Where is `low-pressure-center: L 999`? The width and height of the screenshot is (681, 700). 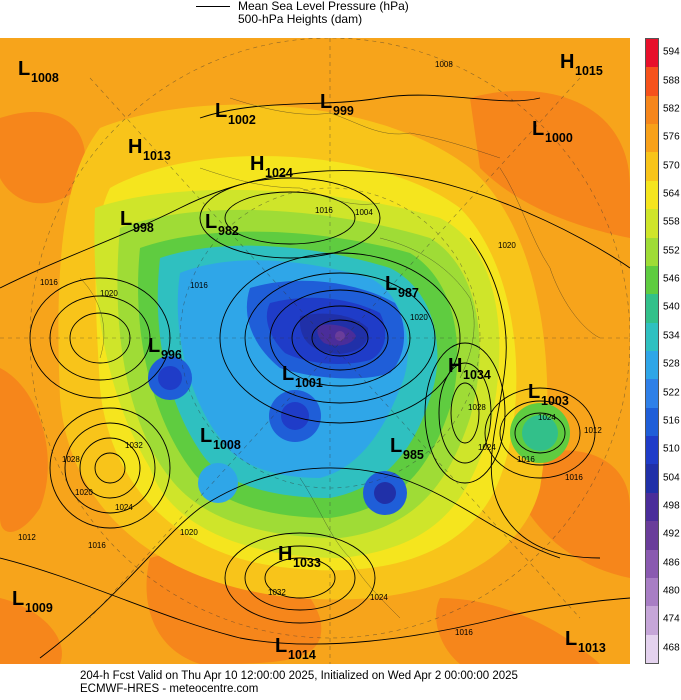 low-pressure-center: L 999 is located at coordinates (337, 104).